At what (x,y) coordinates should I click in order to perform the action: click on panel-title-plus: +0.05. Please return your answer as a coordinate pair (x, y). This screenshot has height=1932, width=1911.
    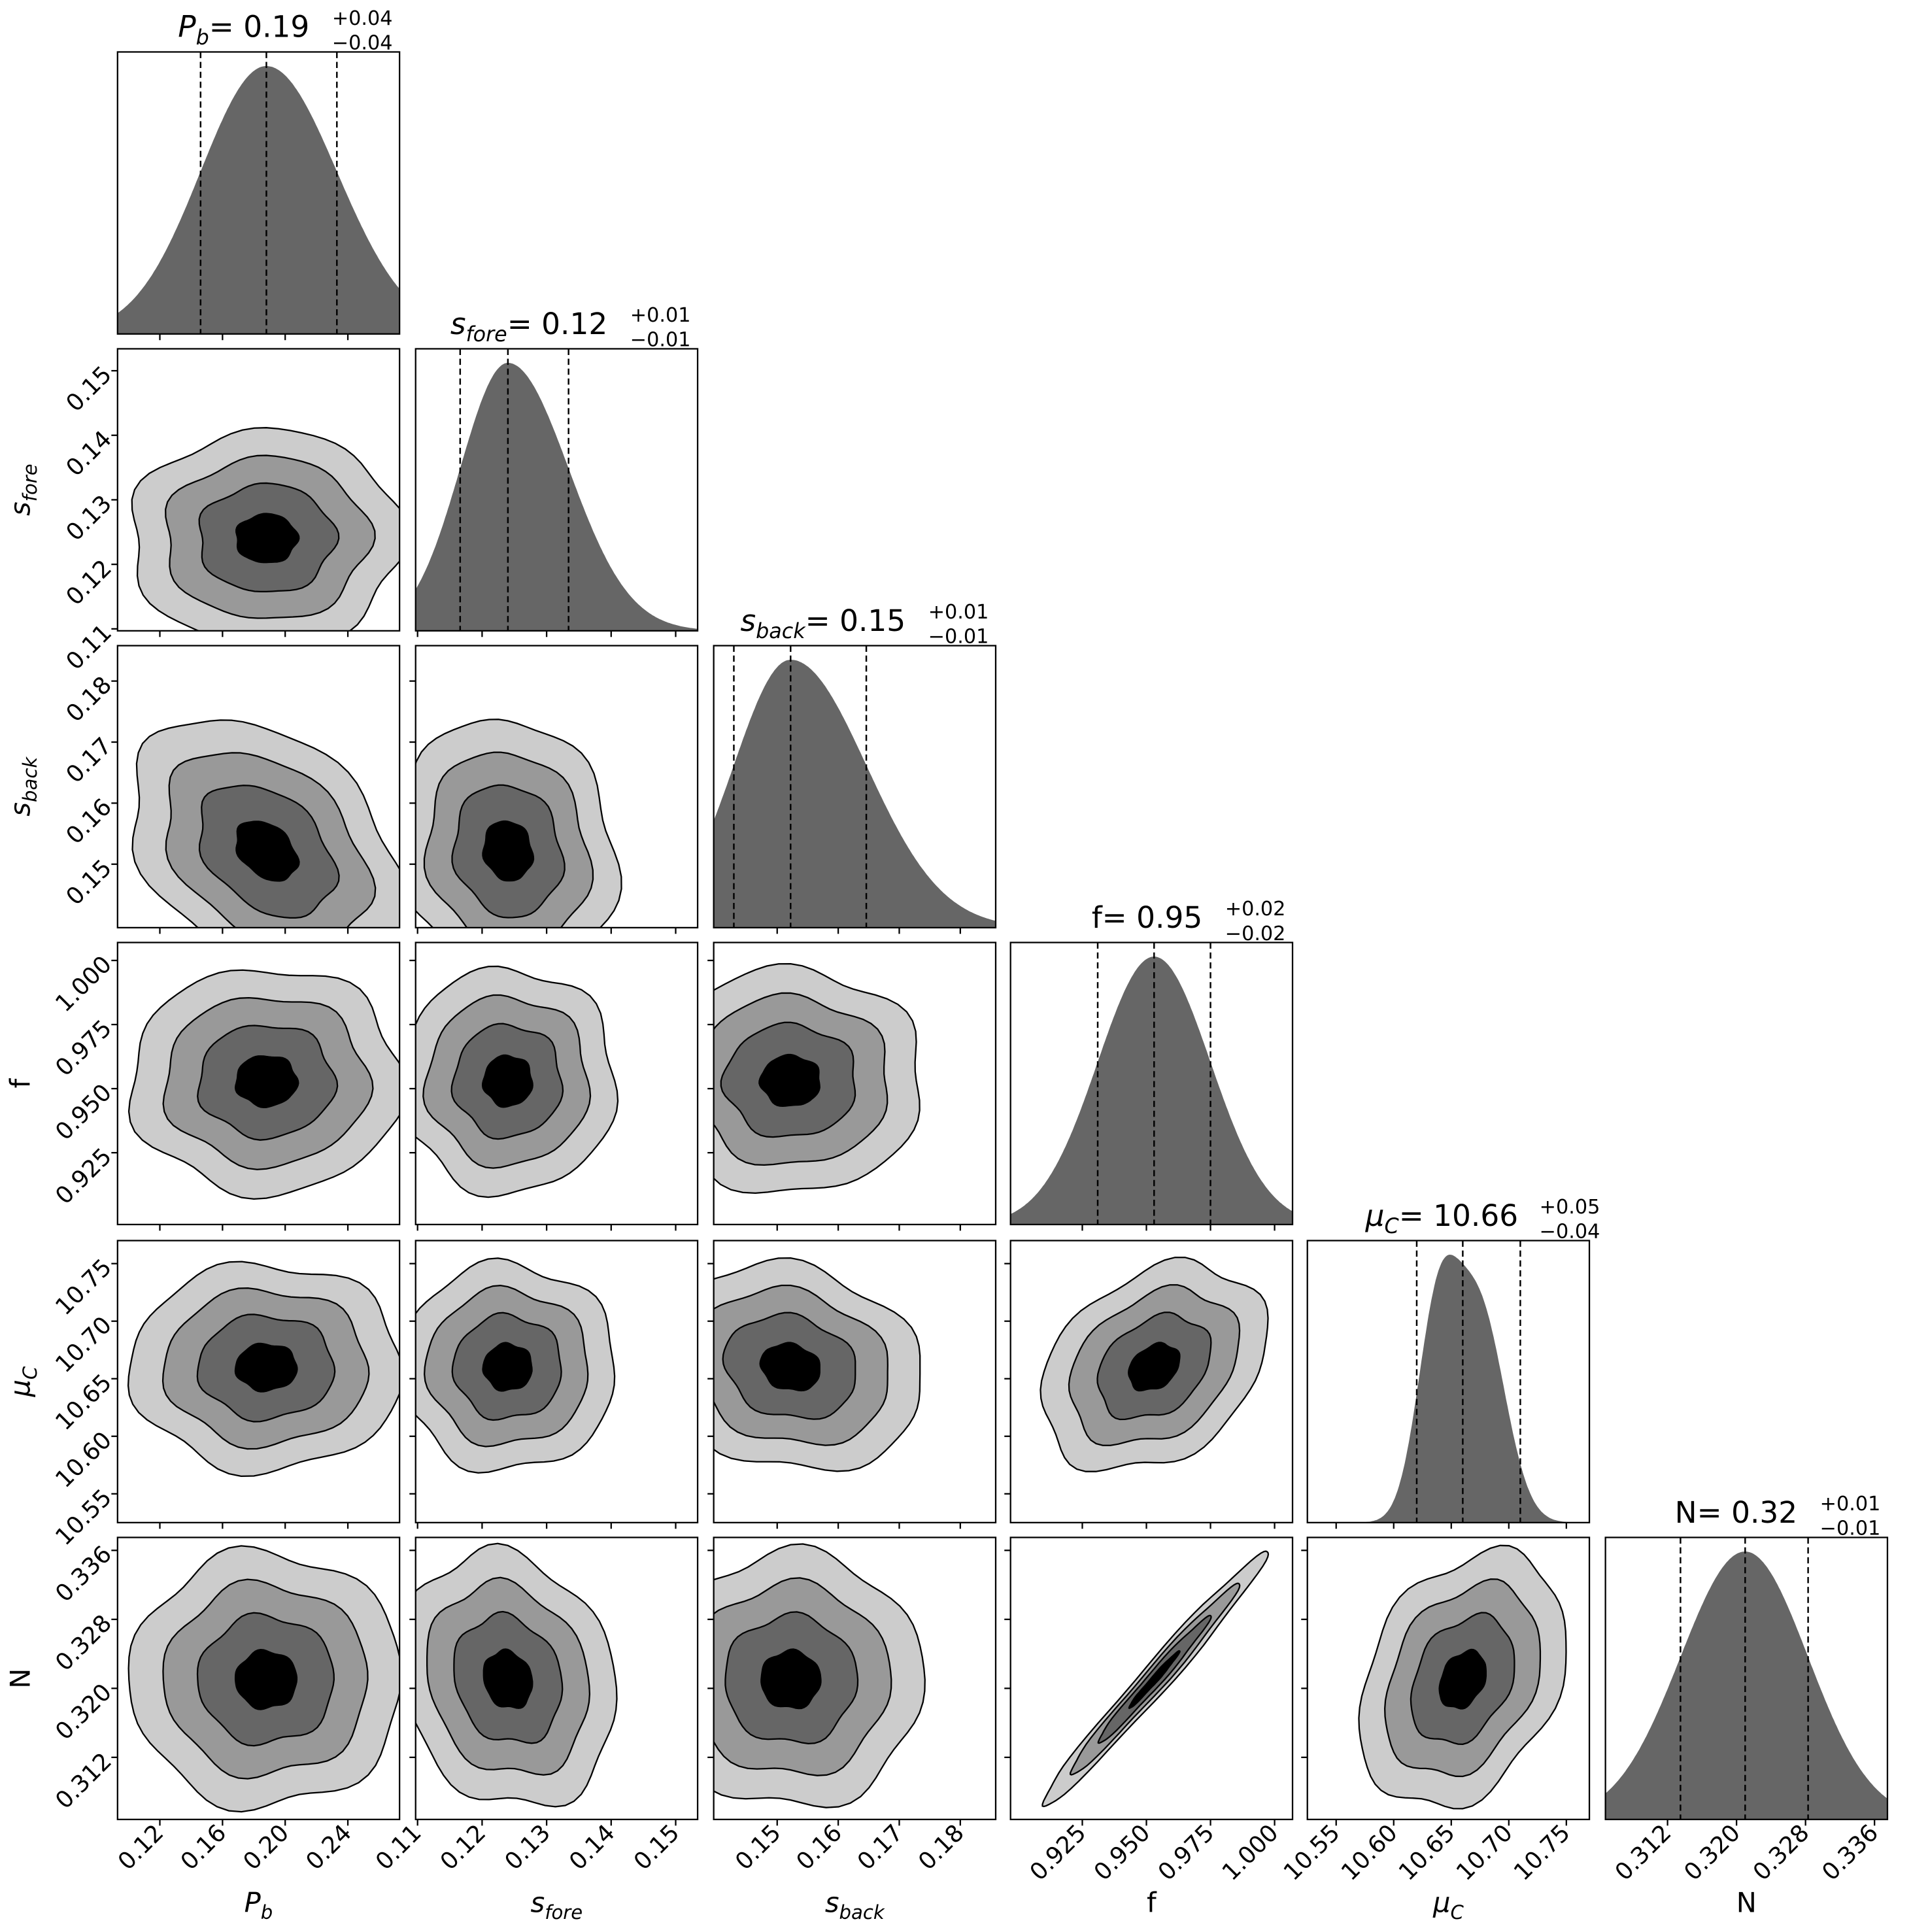
    Looking at the image, I should click on (1570, 1207).